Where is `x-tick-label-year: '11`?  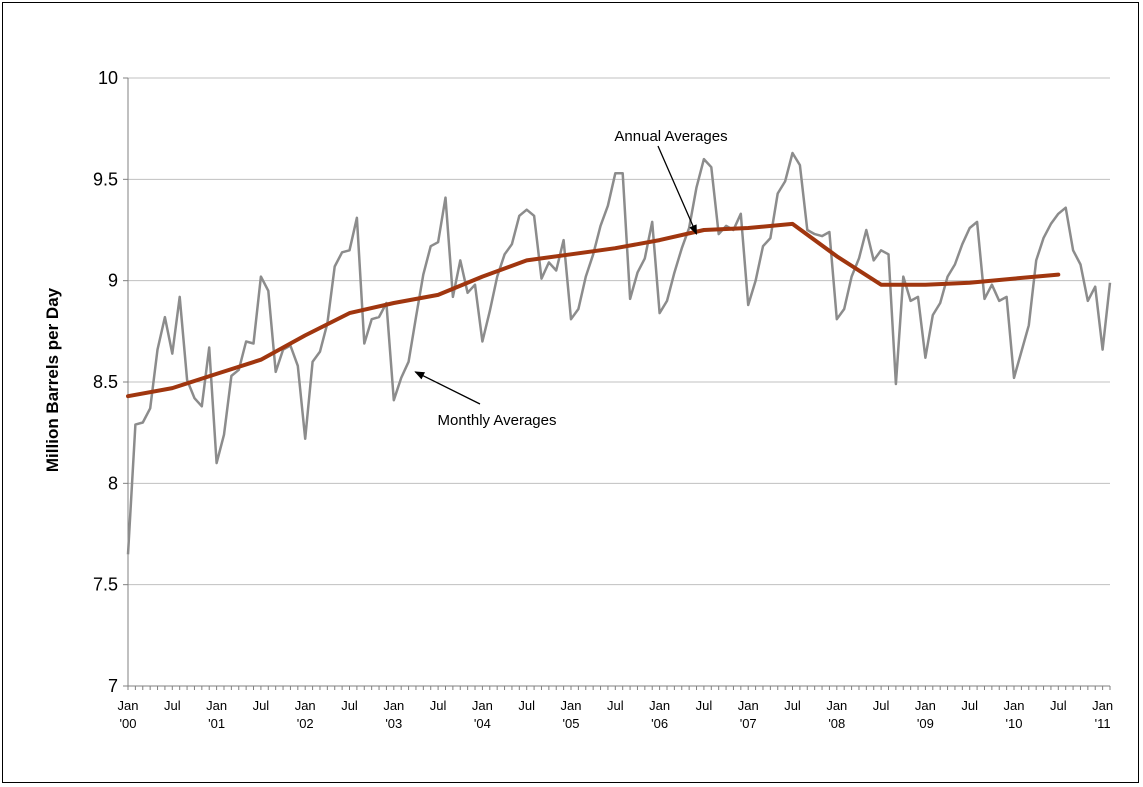
x-tick-label-year: '11 is located at coordinates (1103, 723).